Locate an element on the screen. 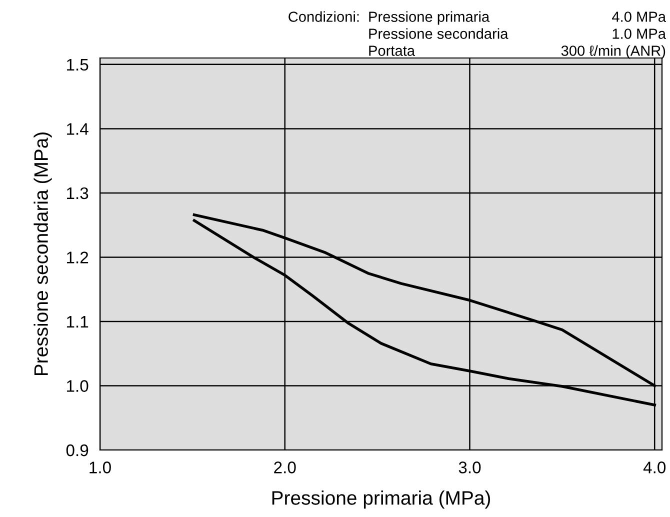 This screenshot has width=670, height=517. text: Condizioni: is located at coordinates (323, 16).